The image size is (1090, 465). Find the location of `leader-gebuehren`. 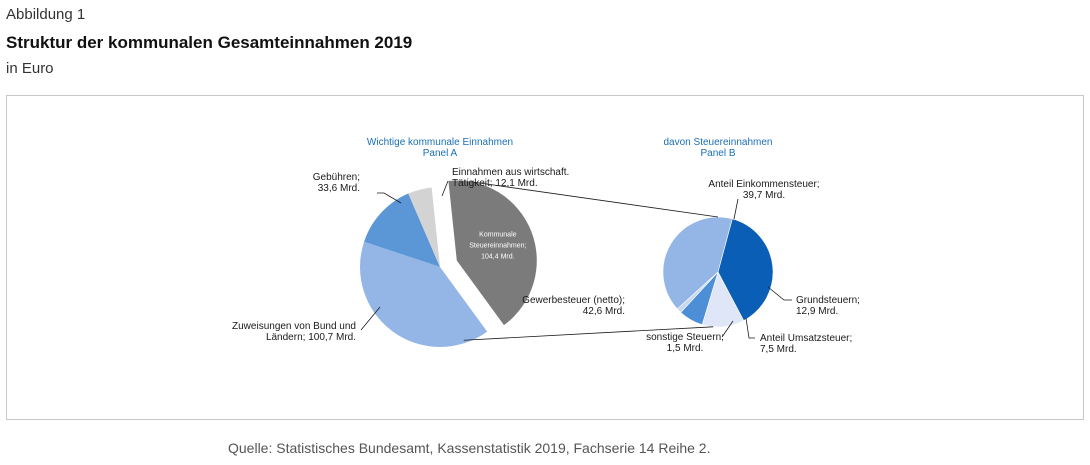

leader-gebuehren is located at coordinates (389, 198).